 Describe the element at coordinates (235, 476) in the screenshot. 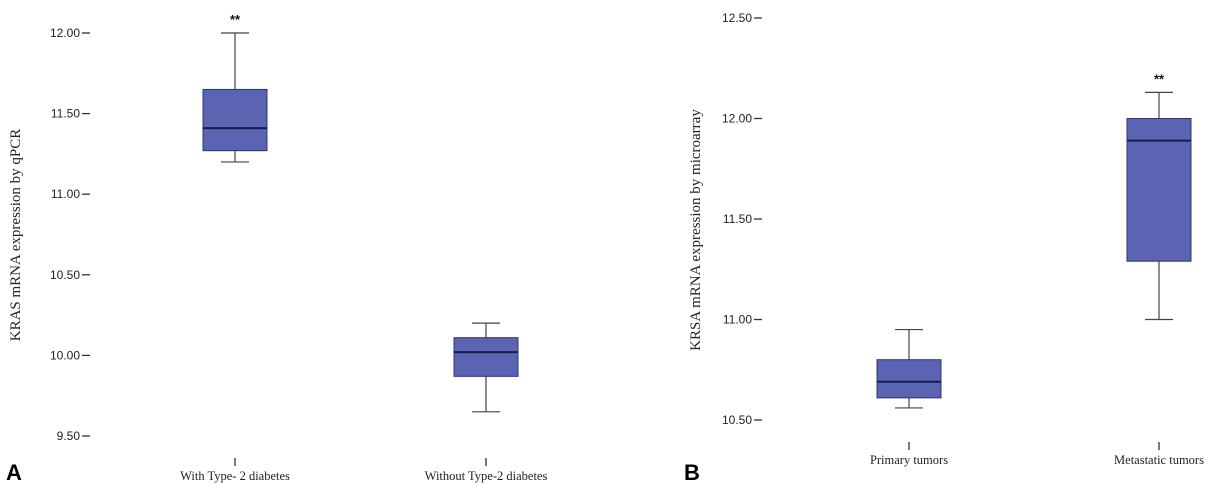

I see `panel-a-category-label: With Type- 2 diabetes` at that location.